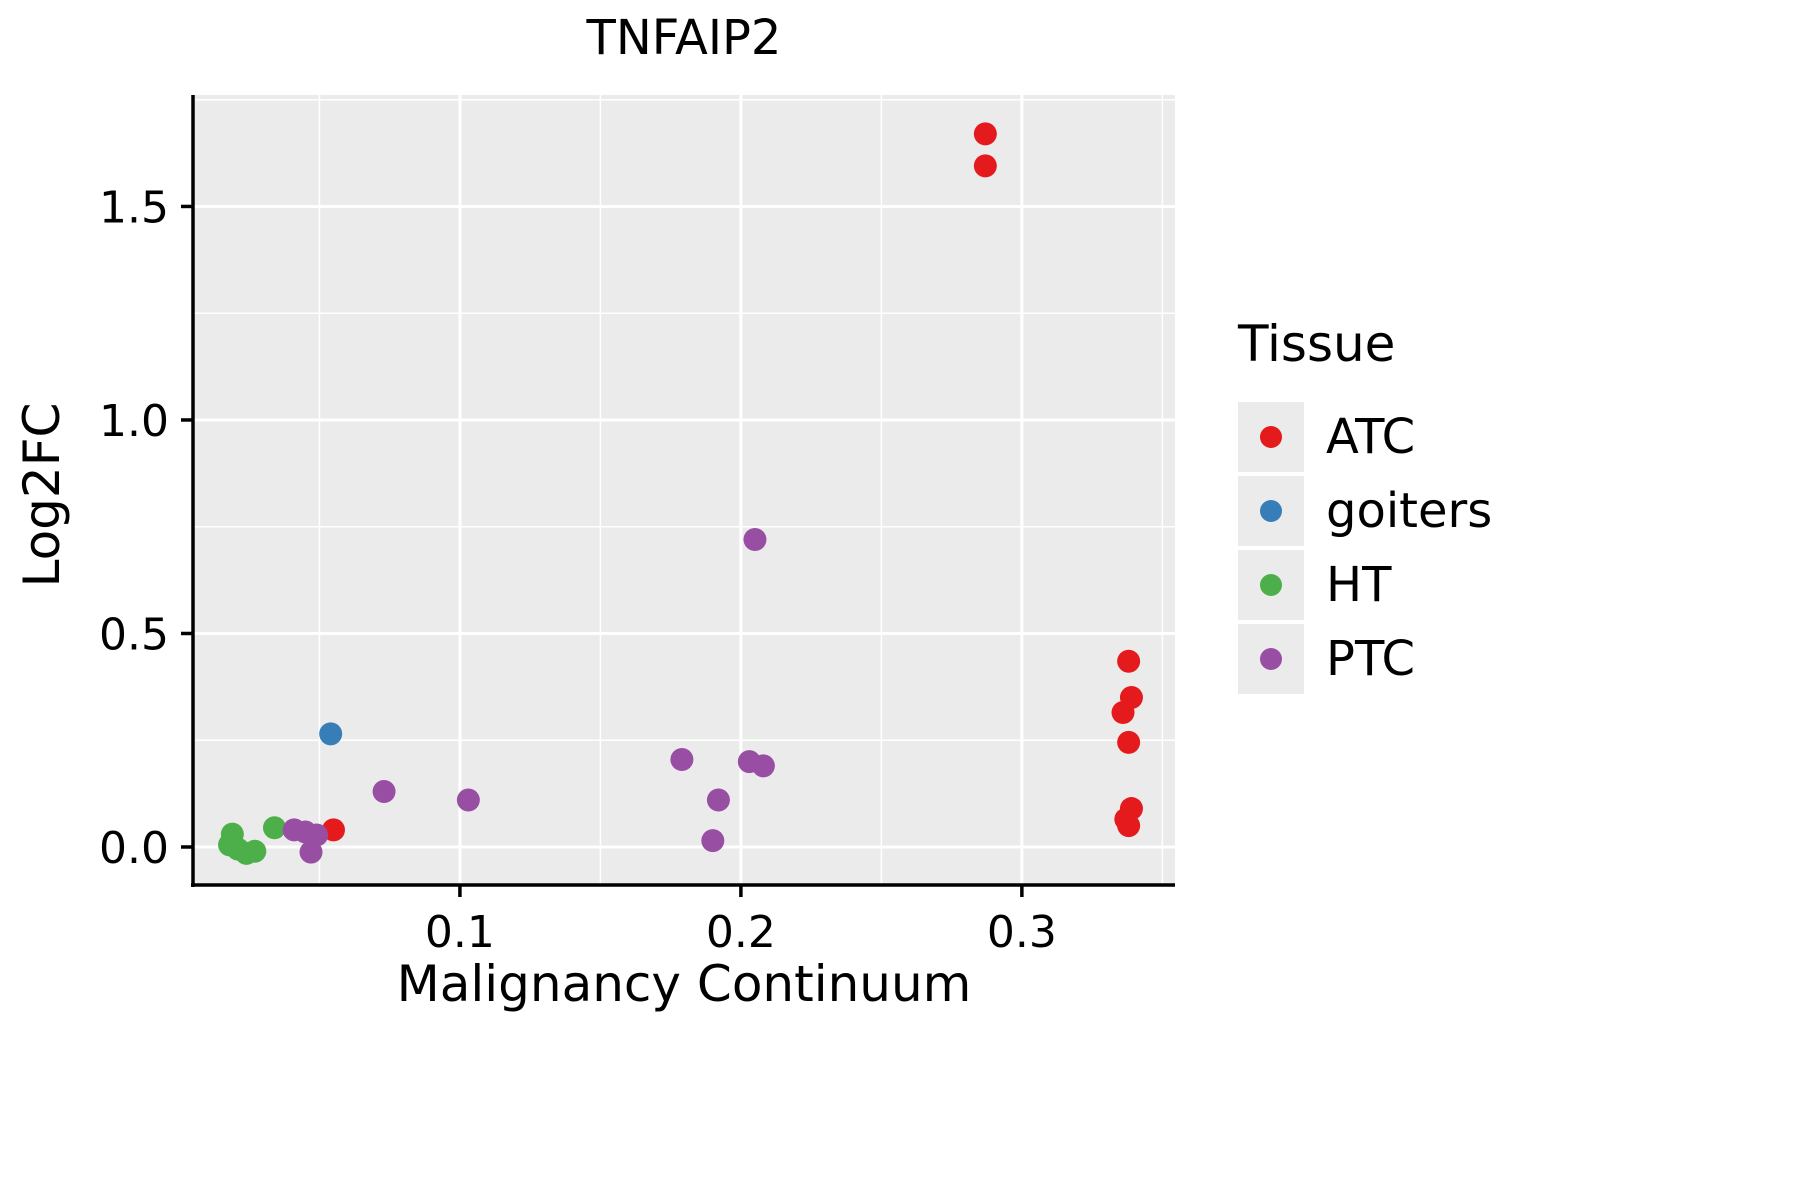  Describe the element at coordinates (1022, 932) in the screenshot. I see `x-tick-label: 0.3` at that location.